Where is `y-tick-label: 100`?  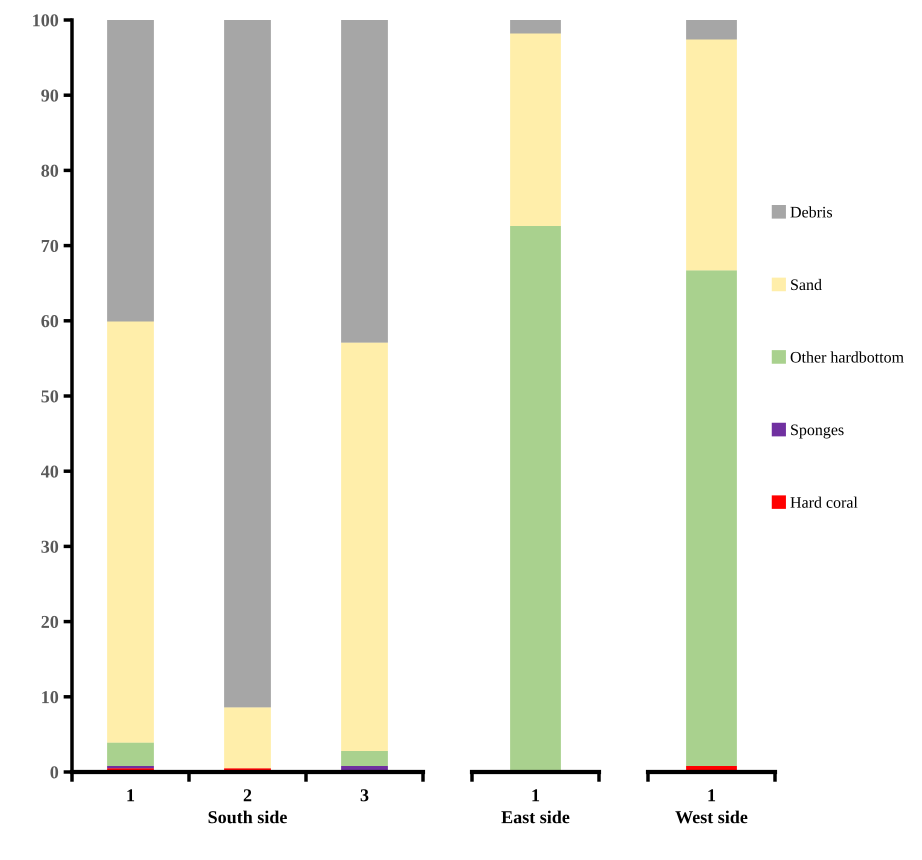 y-tick-label: 100 is located at coordinates (45, 20).